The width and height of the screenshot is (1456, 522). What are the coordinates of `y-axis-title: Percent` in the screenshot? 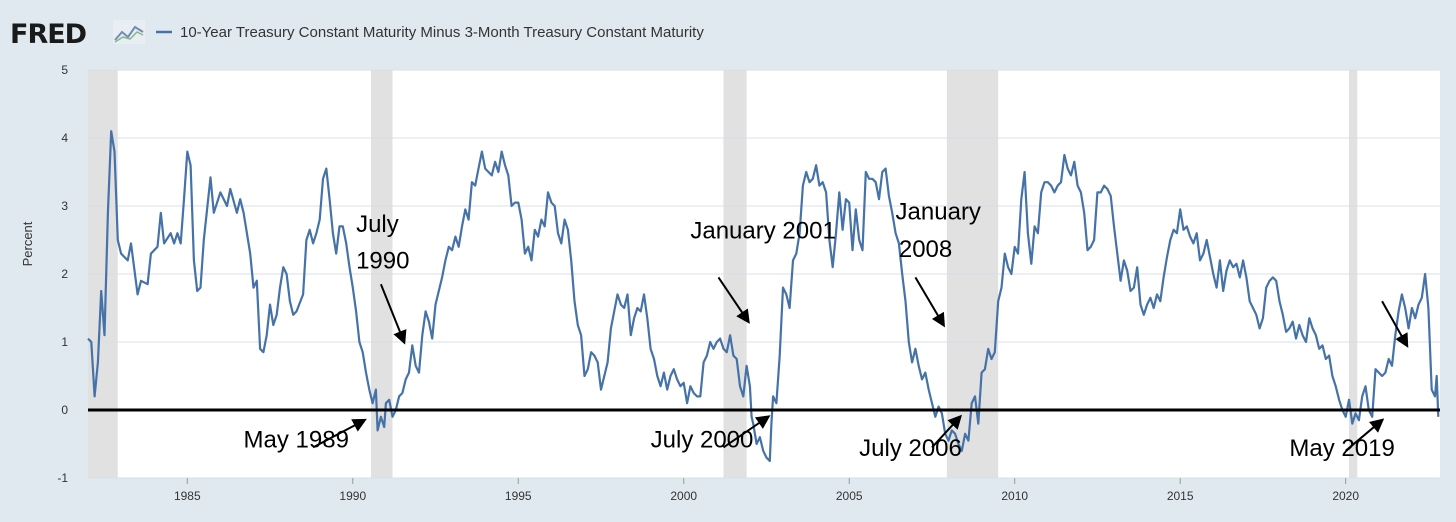 It's located at (27, 243).